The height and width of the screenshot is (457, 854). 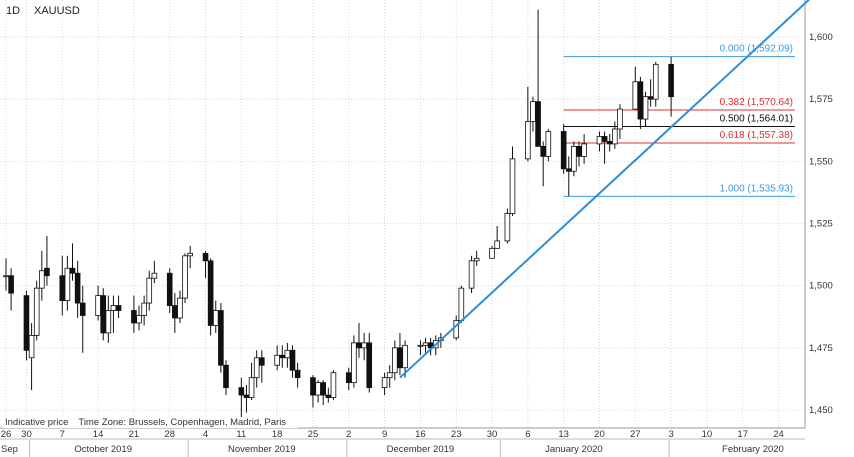 I want to click on x-day-label: 23, so click(x=456, y=434).